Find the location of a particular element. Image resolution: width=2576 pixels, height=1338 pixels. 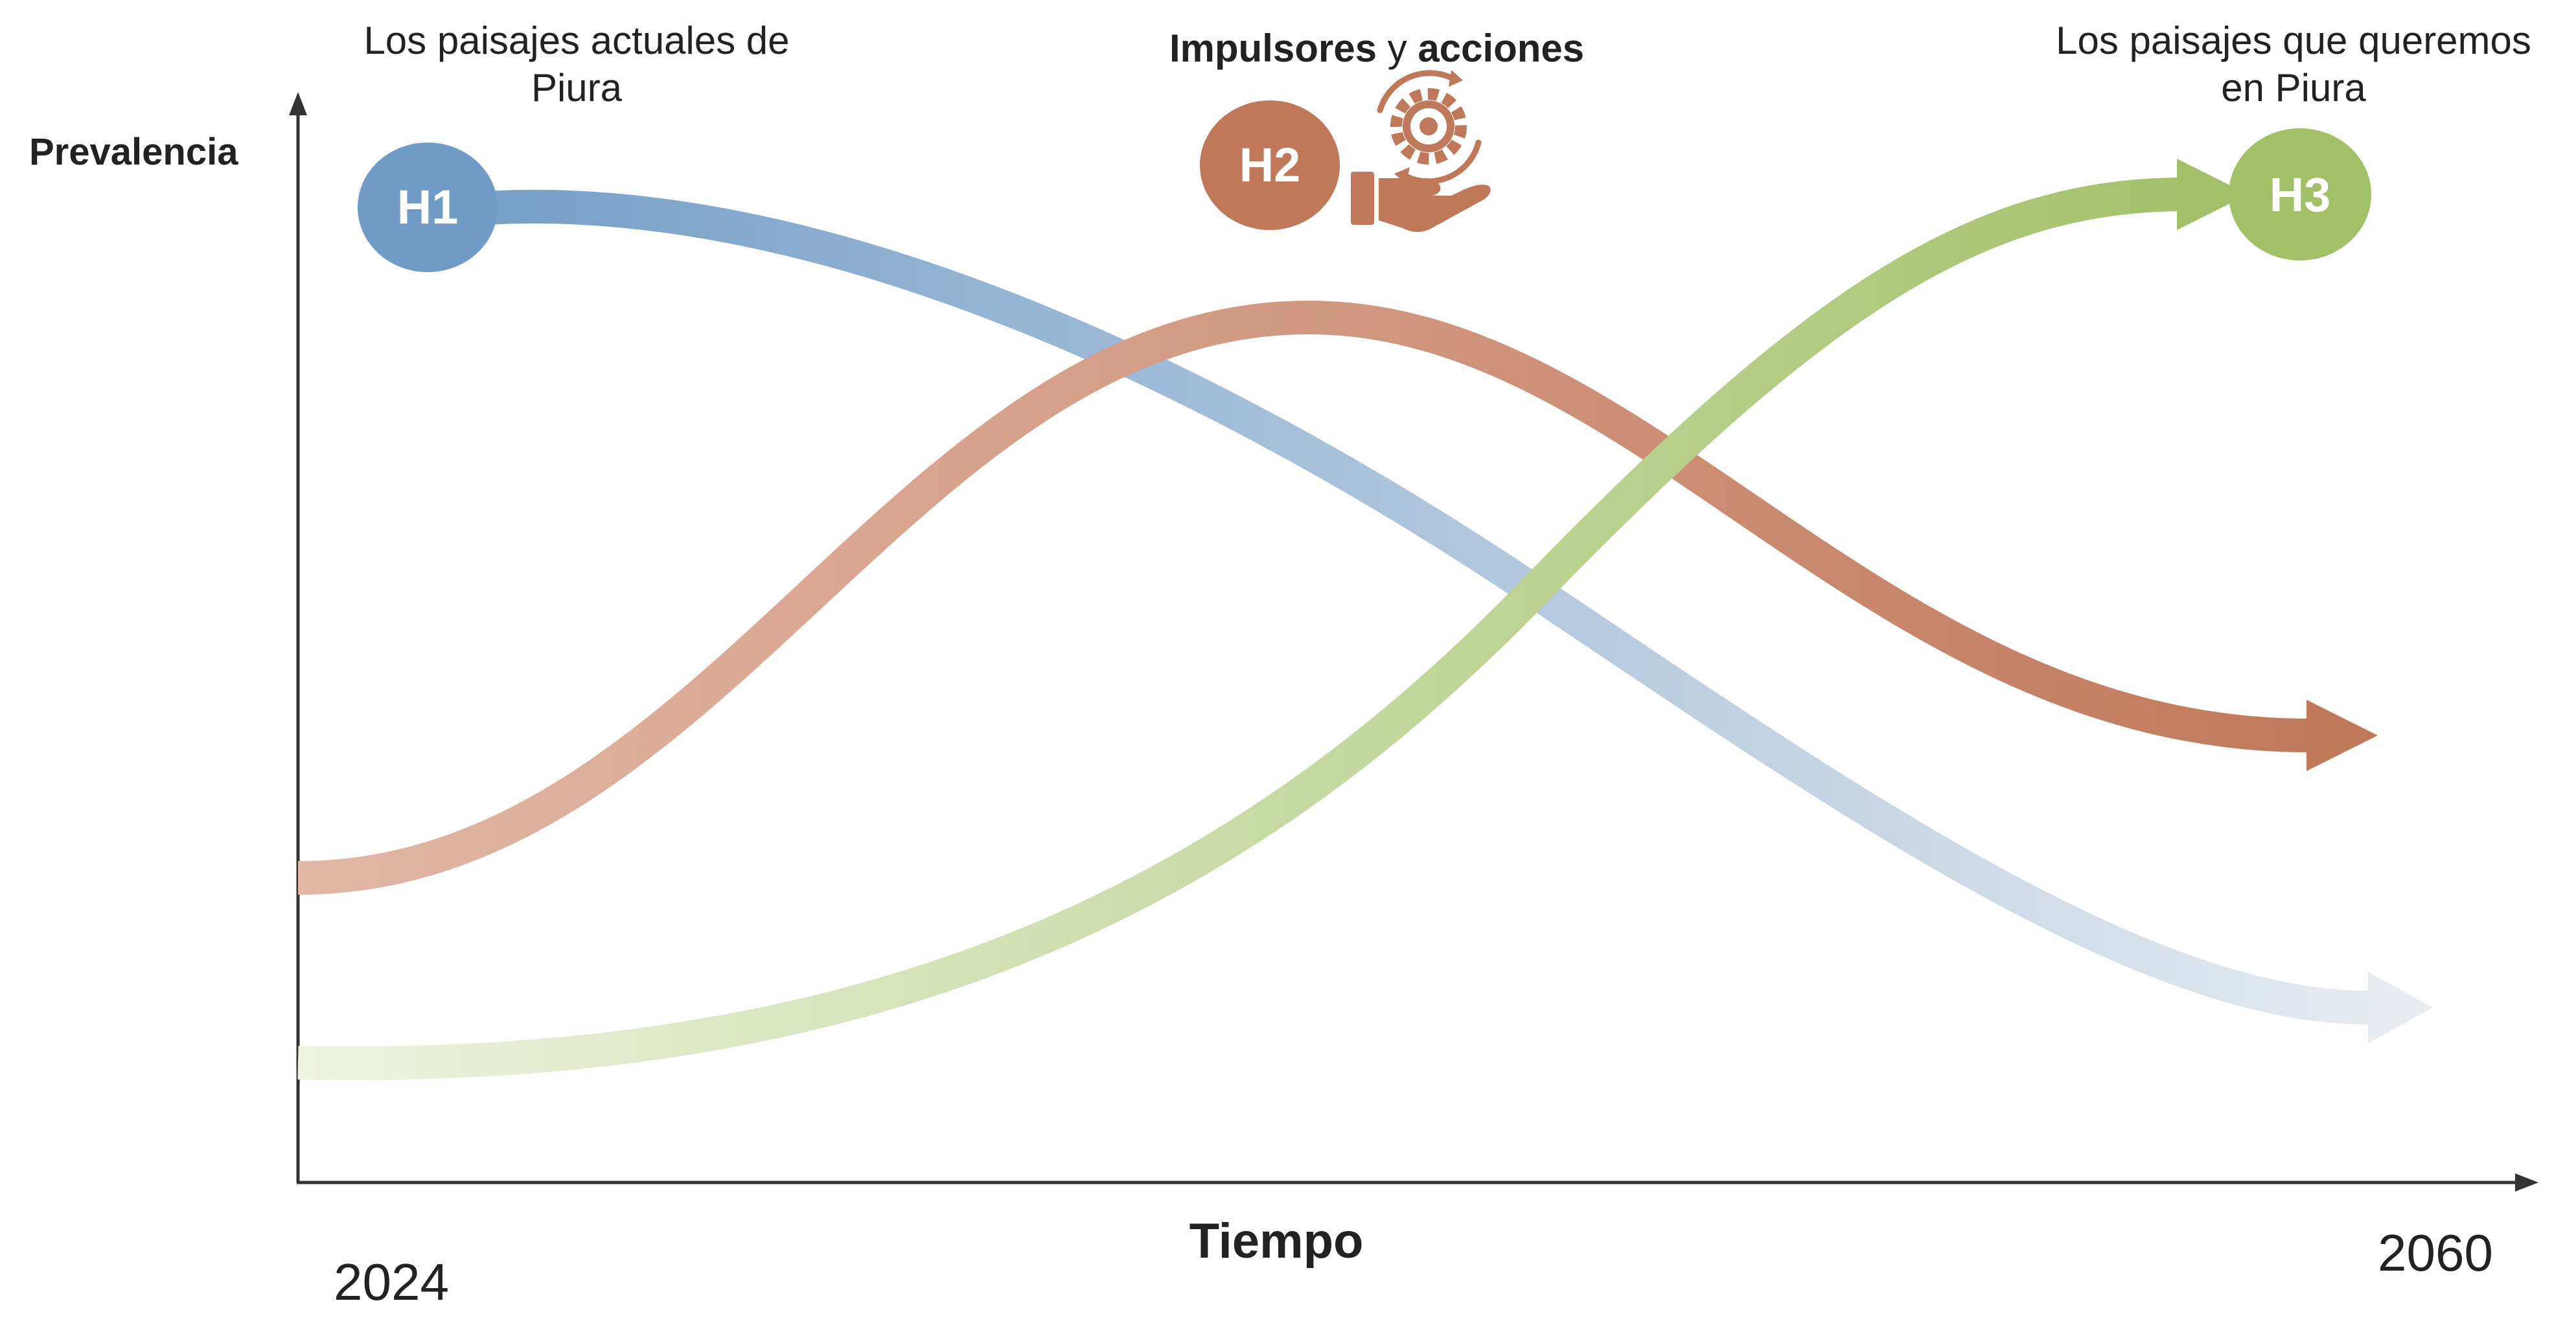

h1-curve-arrowhead is located at coordinates (2400, 1007).